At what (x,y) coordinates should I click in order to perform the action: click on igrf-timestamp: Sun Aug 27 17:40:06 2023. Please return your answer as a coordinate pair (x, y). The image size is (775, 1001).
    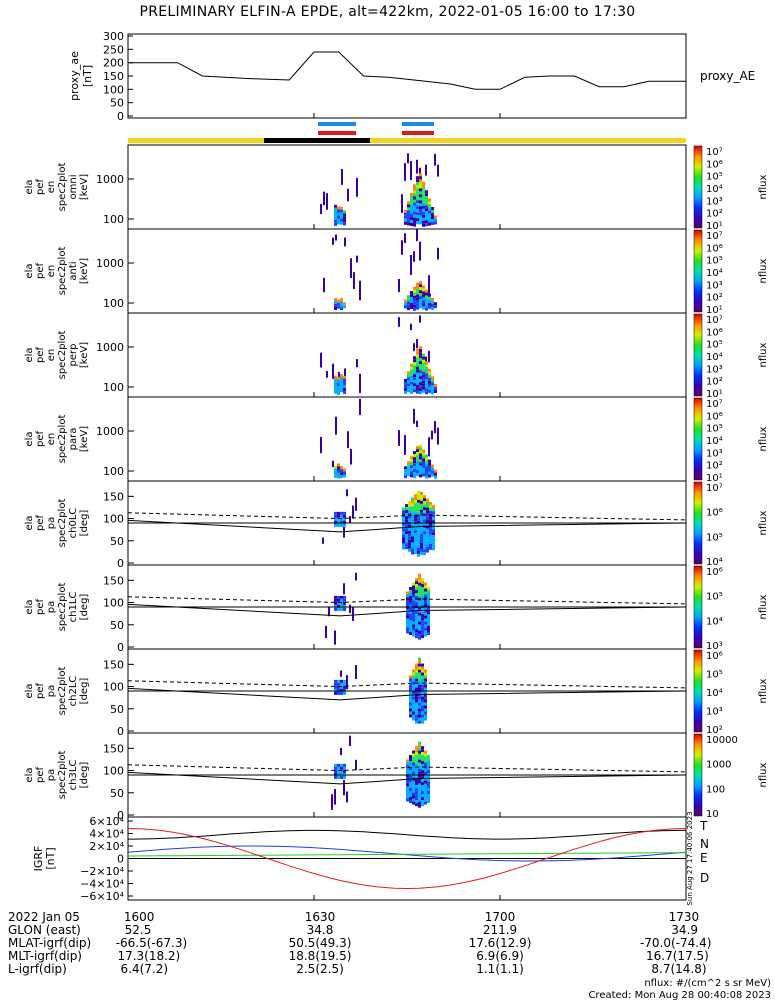
    Looking at the image, I should click on (690, 858).